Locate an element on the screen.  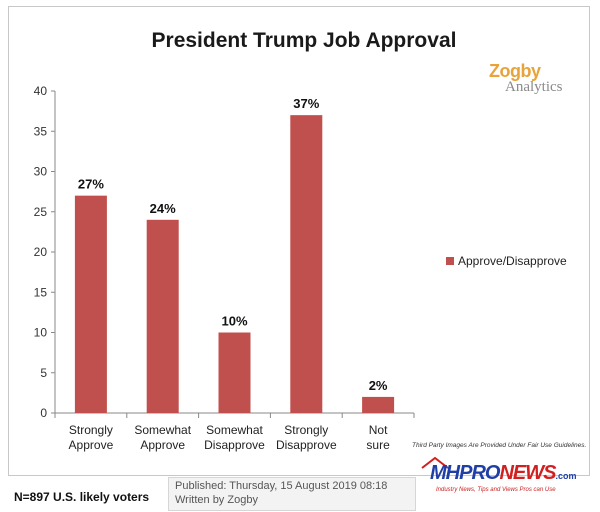
category-label: sure is located at coordinates (378, 445).